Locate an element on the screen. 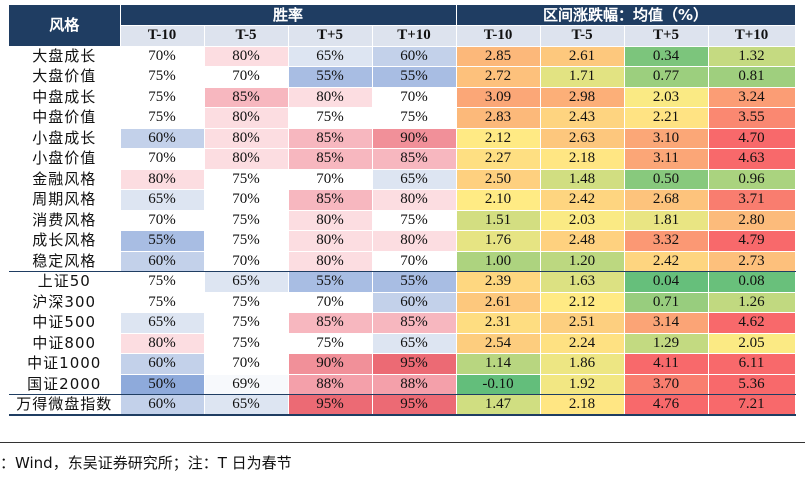 The image size is (805, 478). change-cell: 4.79 is located at coordinates (752, 241).